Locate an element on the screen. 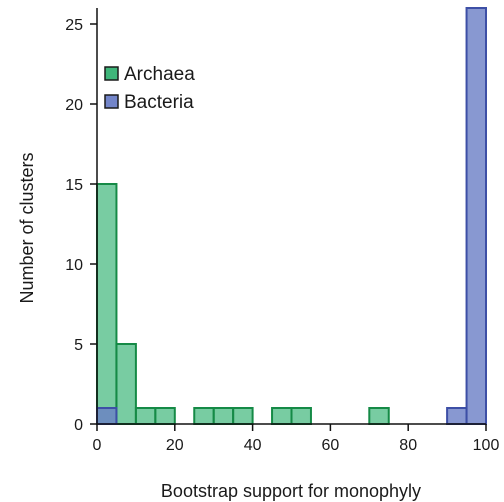 This screenshot has height=502, width=504. y-tick-label: 20 is located at coordinates (74, 105).